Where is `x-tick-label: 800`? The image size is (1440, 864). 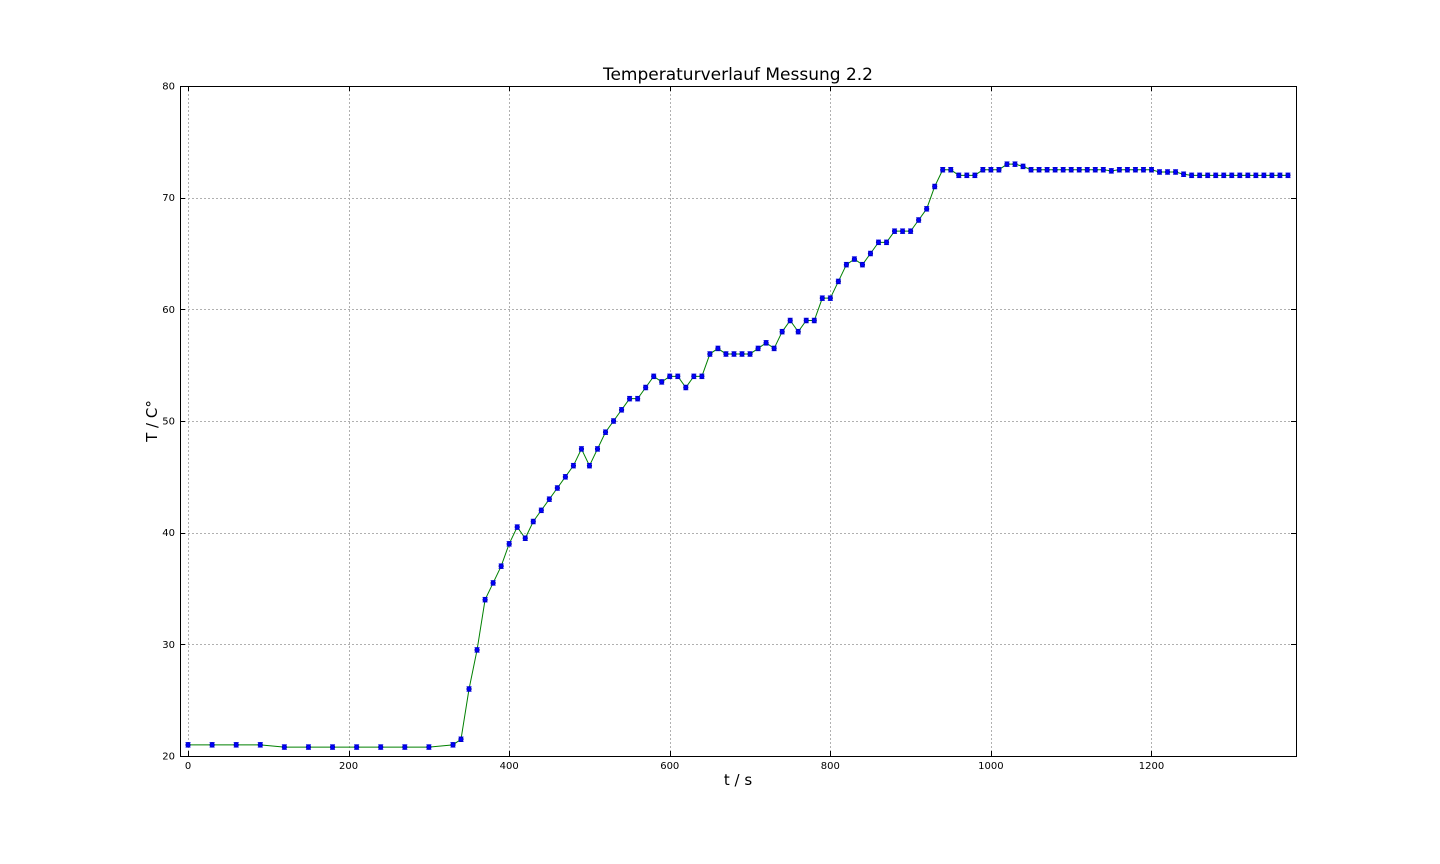
x-tick-label: 800 is located at coordinates (830, 766).